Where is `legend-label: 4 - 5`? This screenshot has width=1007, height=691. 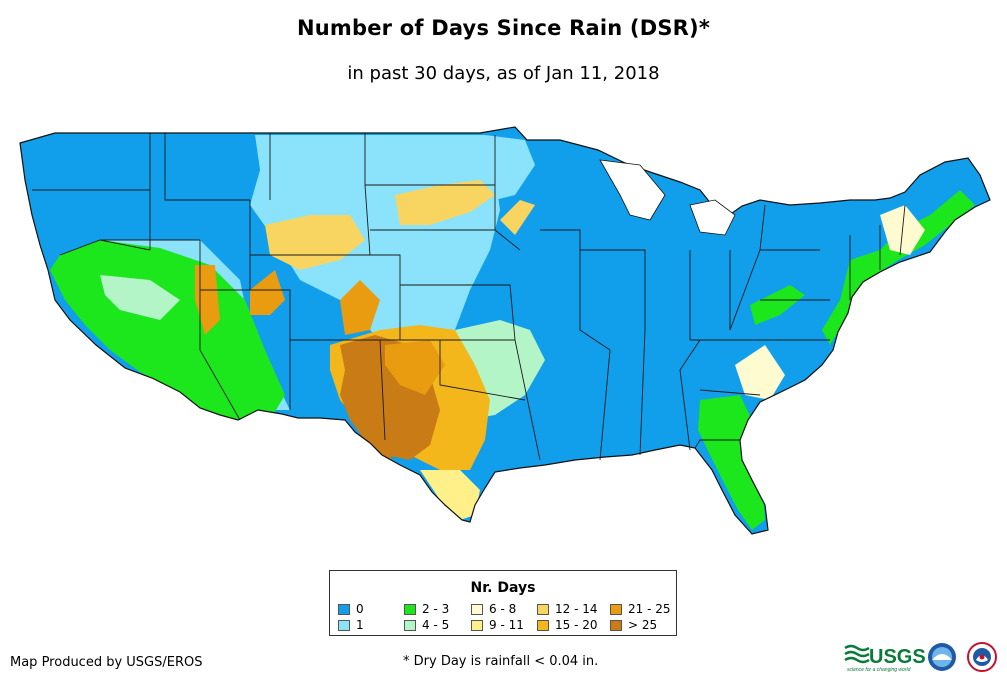
legend-label: 4 - 5 is located at coordinates (436, 625).